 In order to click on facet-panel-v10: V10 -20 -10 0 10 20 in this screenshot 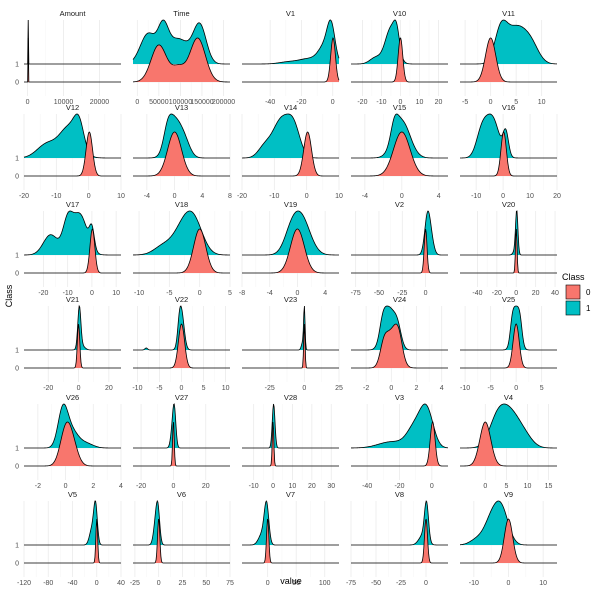, I will do `click(399, 57)`.